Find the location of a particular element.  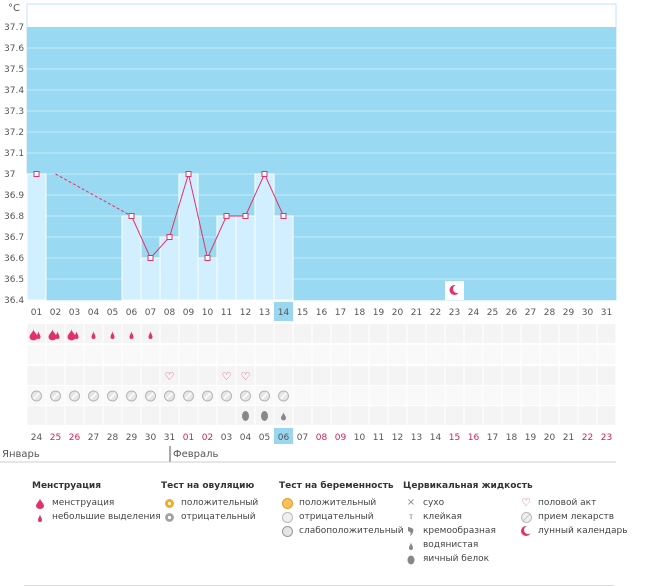

interpolated-line is located at coordinates (93, 195).